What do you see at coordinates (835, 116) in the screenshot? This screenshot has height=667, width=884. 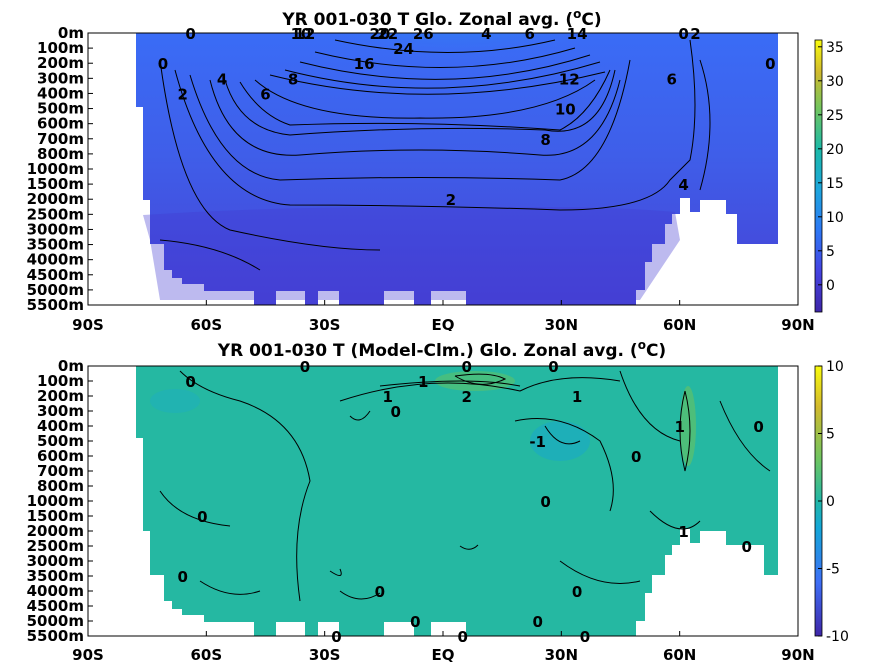 I see `colorbar-tick-label: 25` at bounding box center [835, 116].